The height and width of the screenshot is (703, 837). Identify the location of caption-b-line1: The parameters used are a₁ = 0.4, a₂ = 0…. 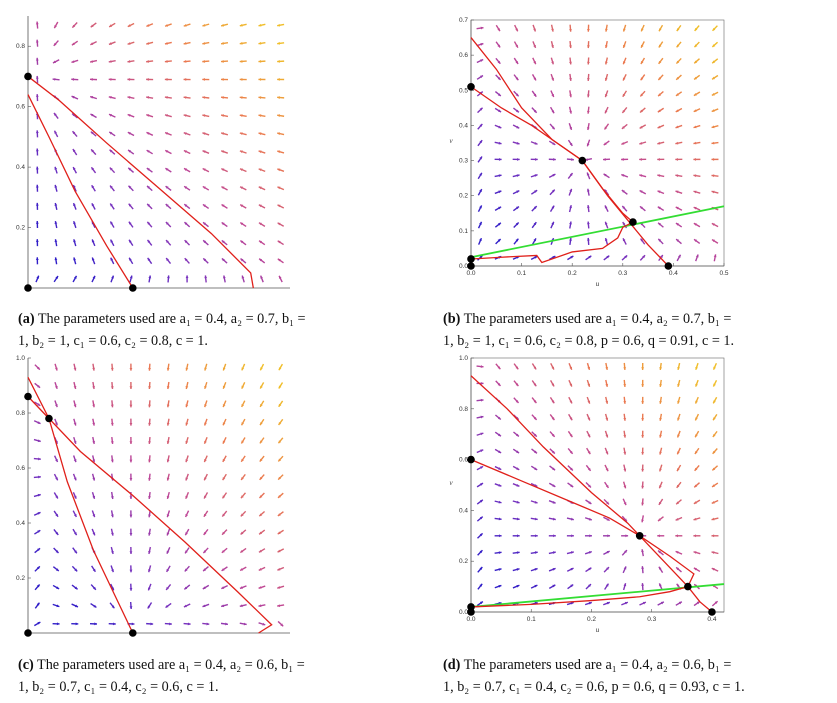
(597, 319).